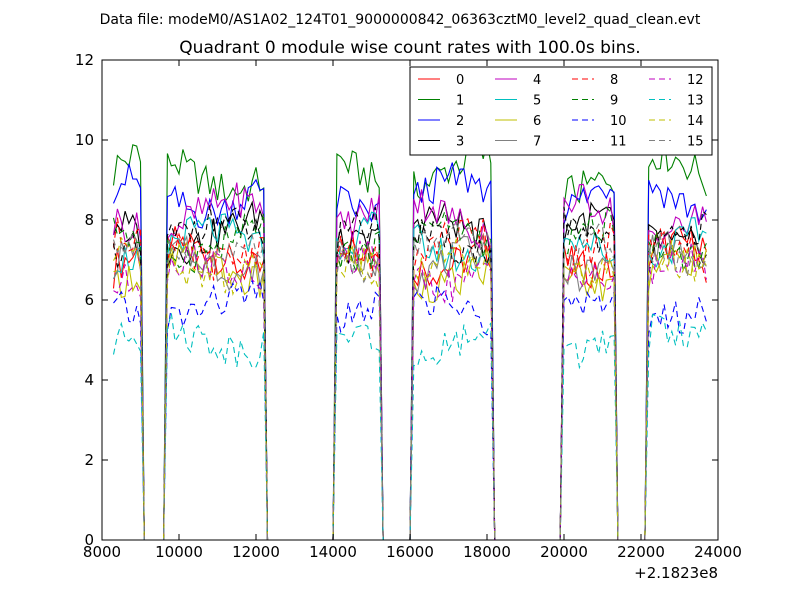 The width and height of the screenshot is (800, 600). What do you see at coordinates (618, 142) in the screenshot?
I see `legend-label-11: 11` at bounding box center [618, 142].